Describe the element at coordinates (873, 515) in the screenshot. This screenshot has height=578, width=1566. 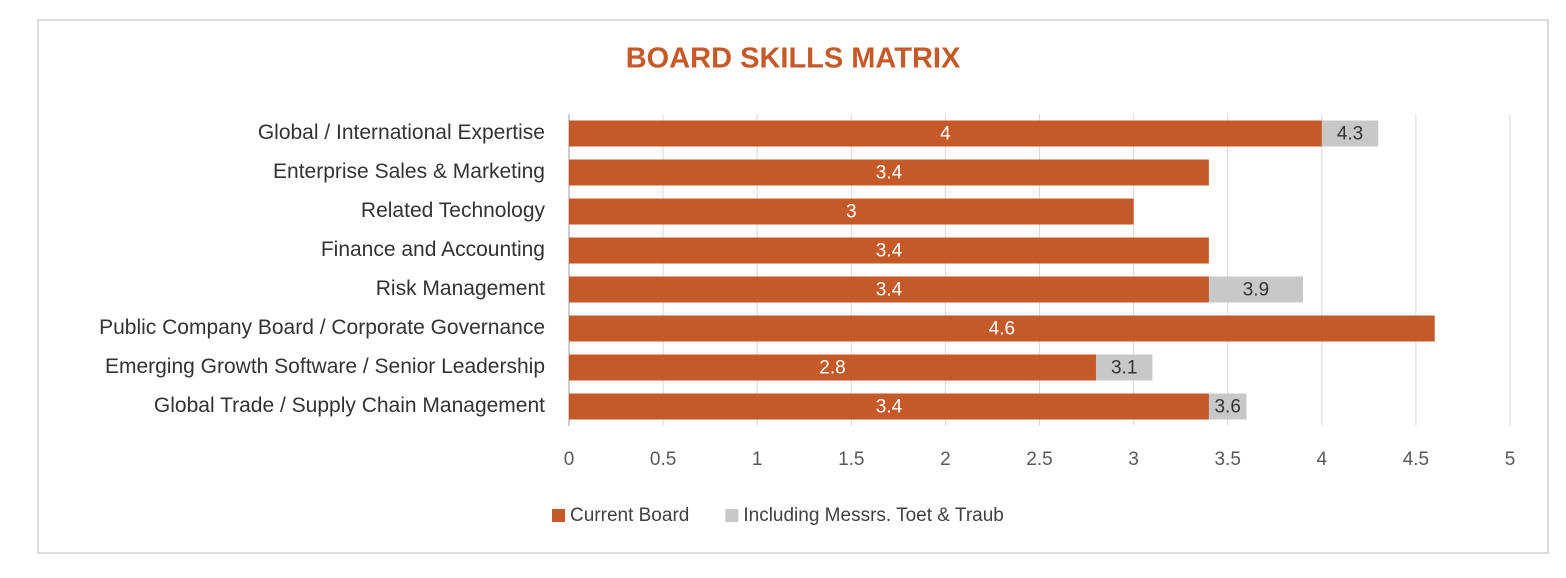
I see `legend-label: Including Messrs. Toet & Traub` at that location.